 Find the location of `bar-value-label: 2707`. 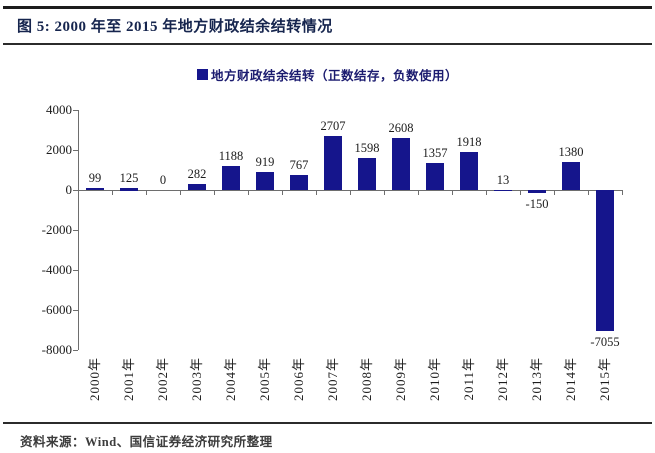

bar-value-label: 2707 is located at coordinates (333, 126).